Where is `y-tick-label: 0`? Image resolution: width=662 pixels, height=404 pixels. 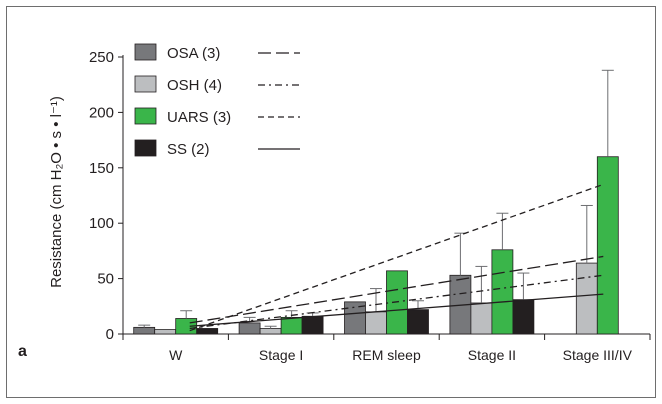 y-tick-label: 0 is located at coordinates (110, 334).